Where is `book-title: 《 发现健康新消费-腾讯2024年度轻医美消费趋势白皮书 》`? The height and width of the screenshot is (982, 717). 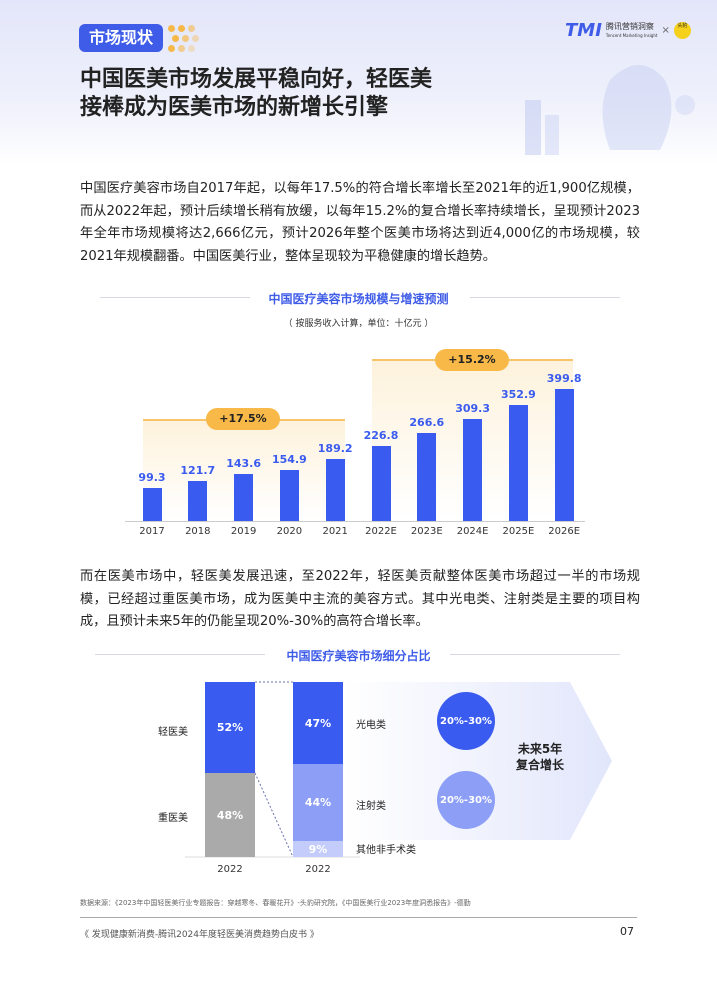
book-title: 《 发现健康新消费-腾讯2024年度轻医美消费趋势白皮书 》 is located at coordinates (199, 935).